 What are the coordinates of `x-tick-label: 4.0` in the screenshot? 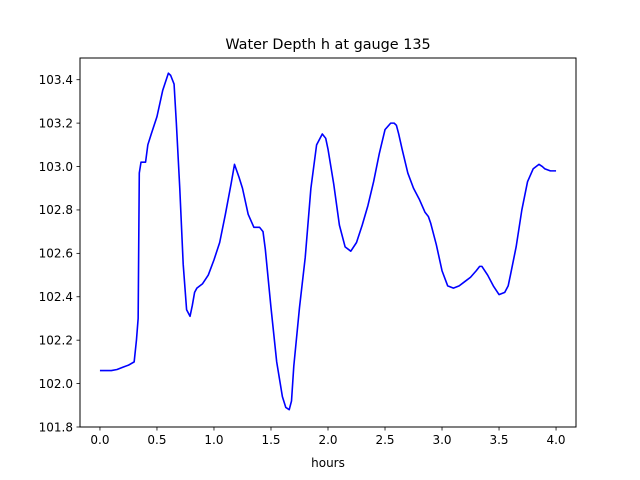 It's located at (555, 440).